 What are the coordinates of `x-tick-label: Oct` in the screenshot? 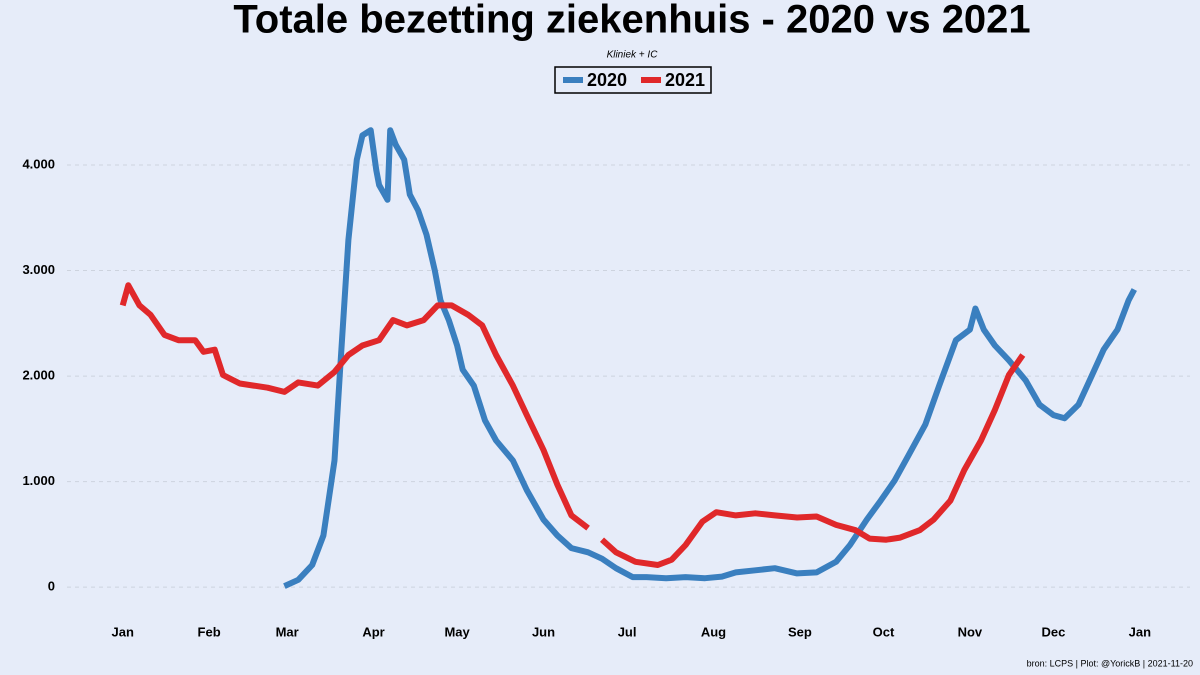 It's located at (884, 631).